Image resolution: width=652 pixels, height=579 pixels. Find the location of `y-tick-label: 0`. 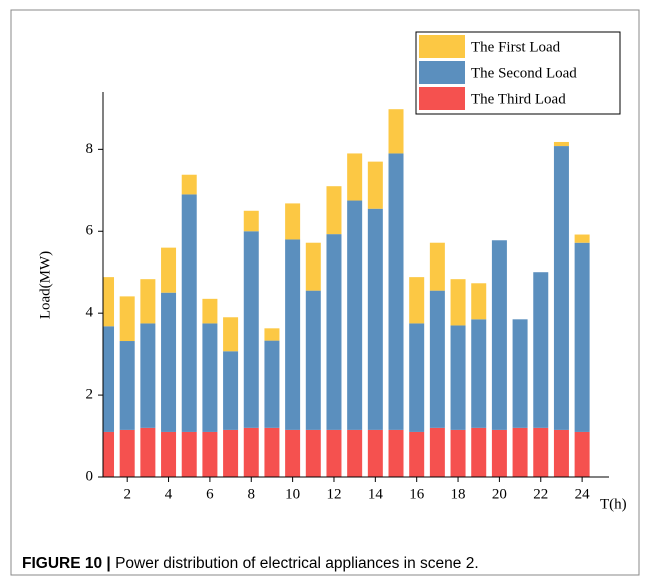

y-tick-label: 0 is located at coordinates (90, 476).